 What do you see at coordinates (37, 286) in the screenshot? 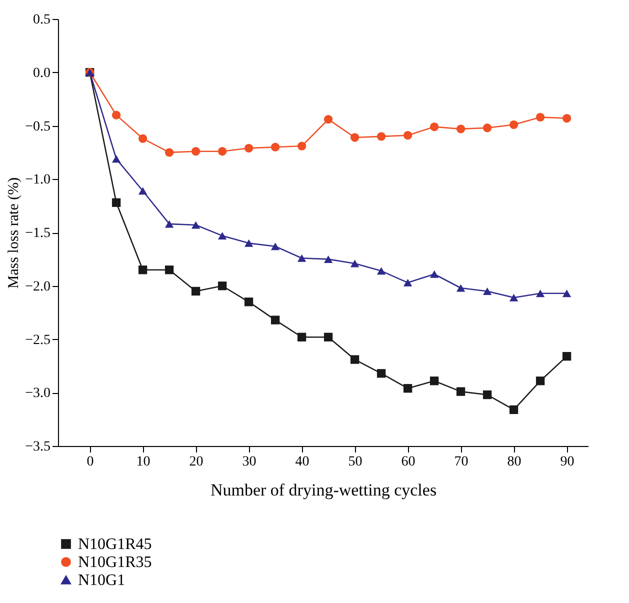
I see `y-tick-label: −2.0` at bounding box center [37, 286].